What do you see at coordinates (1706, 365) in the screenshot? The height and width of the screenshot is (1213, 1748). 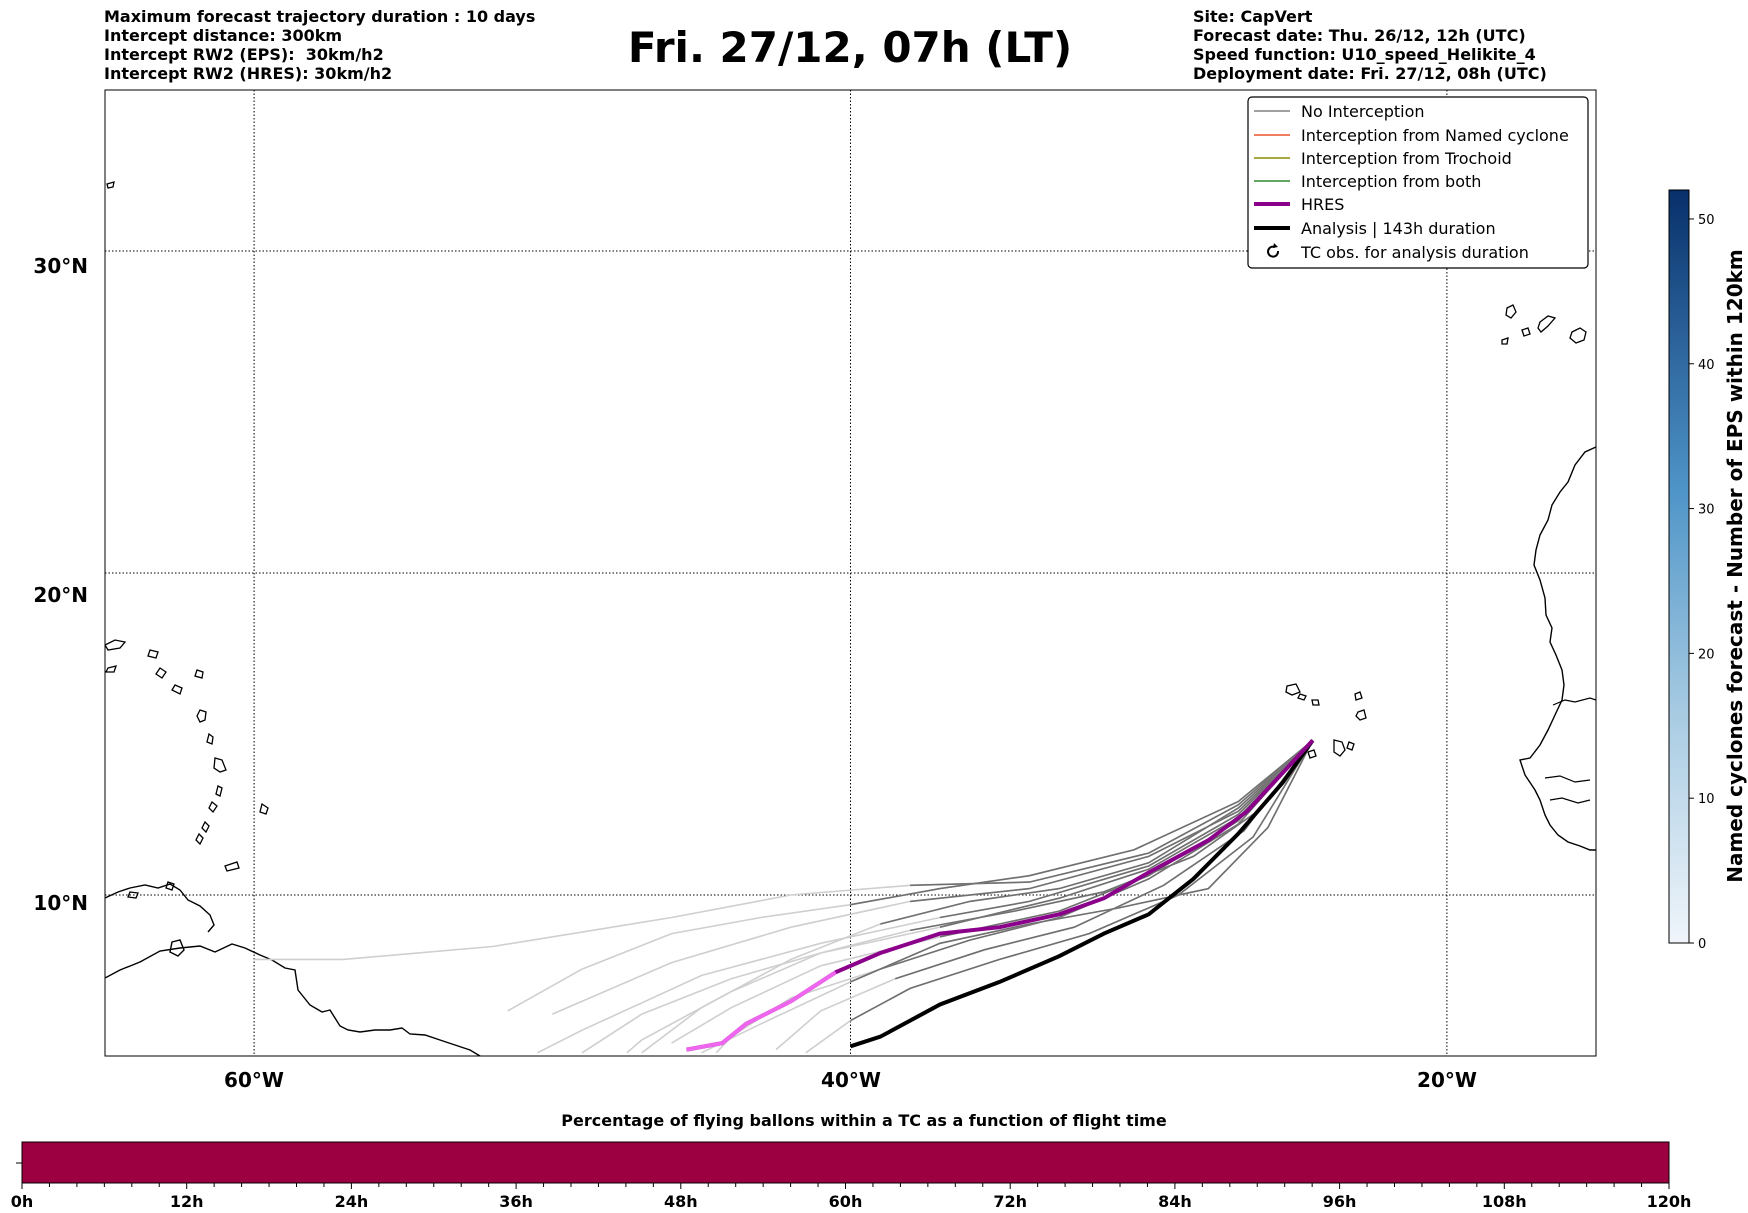 I see `colorbar-tick-label: 40` at bounding box center [1706, 365].